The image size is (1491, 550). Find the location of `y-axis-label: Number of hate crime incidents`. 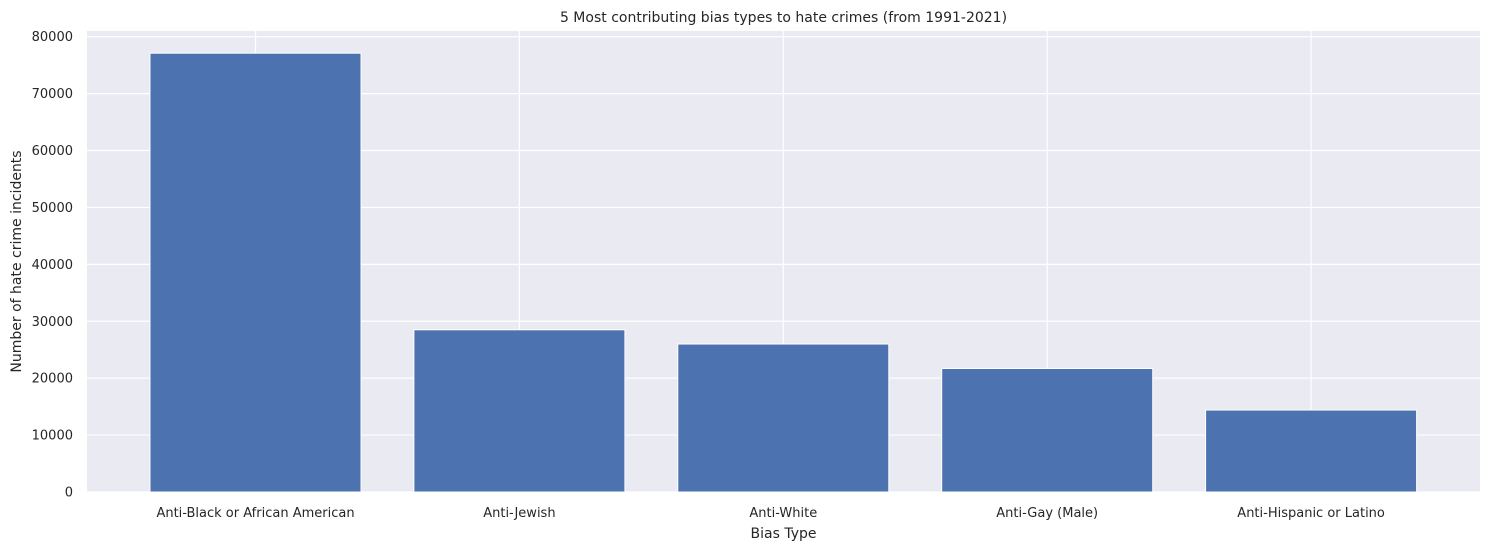

y-axis-label: Number of hate crime incidents is located at coordinates (17, 261).